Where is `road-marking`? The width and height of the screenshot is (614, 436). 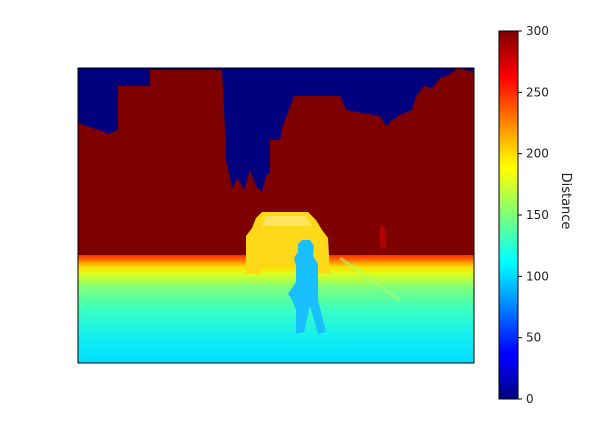
road-marking is located at coordinates (370, 279).